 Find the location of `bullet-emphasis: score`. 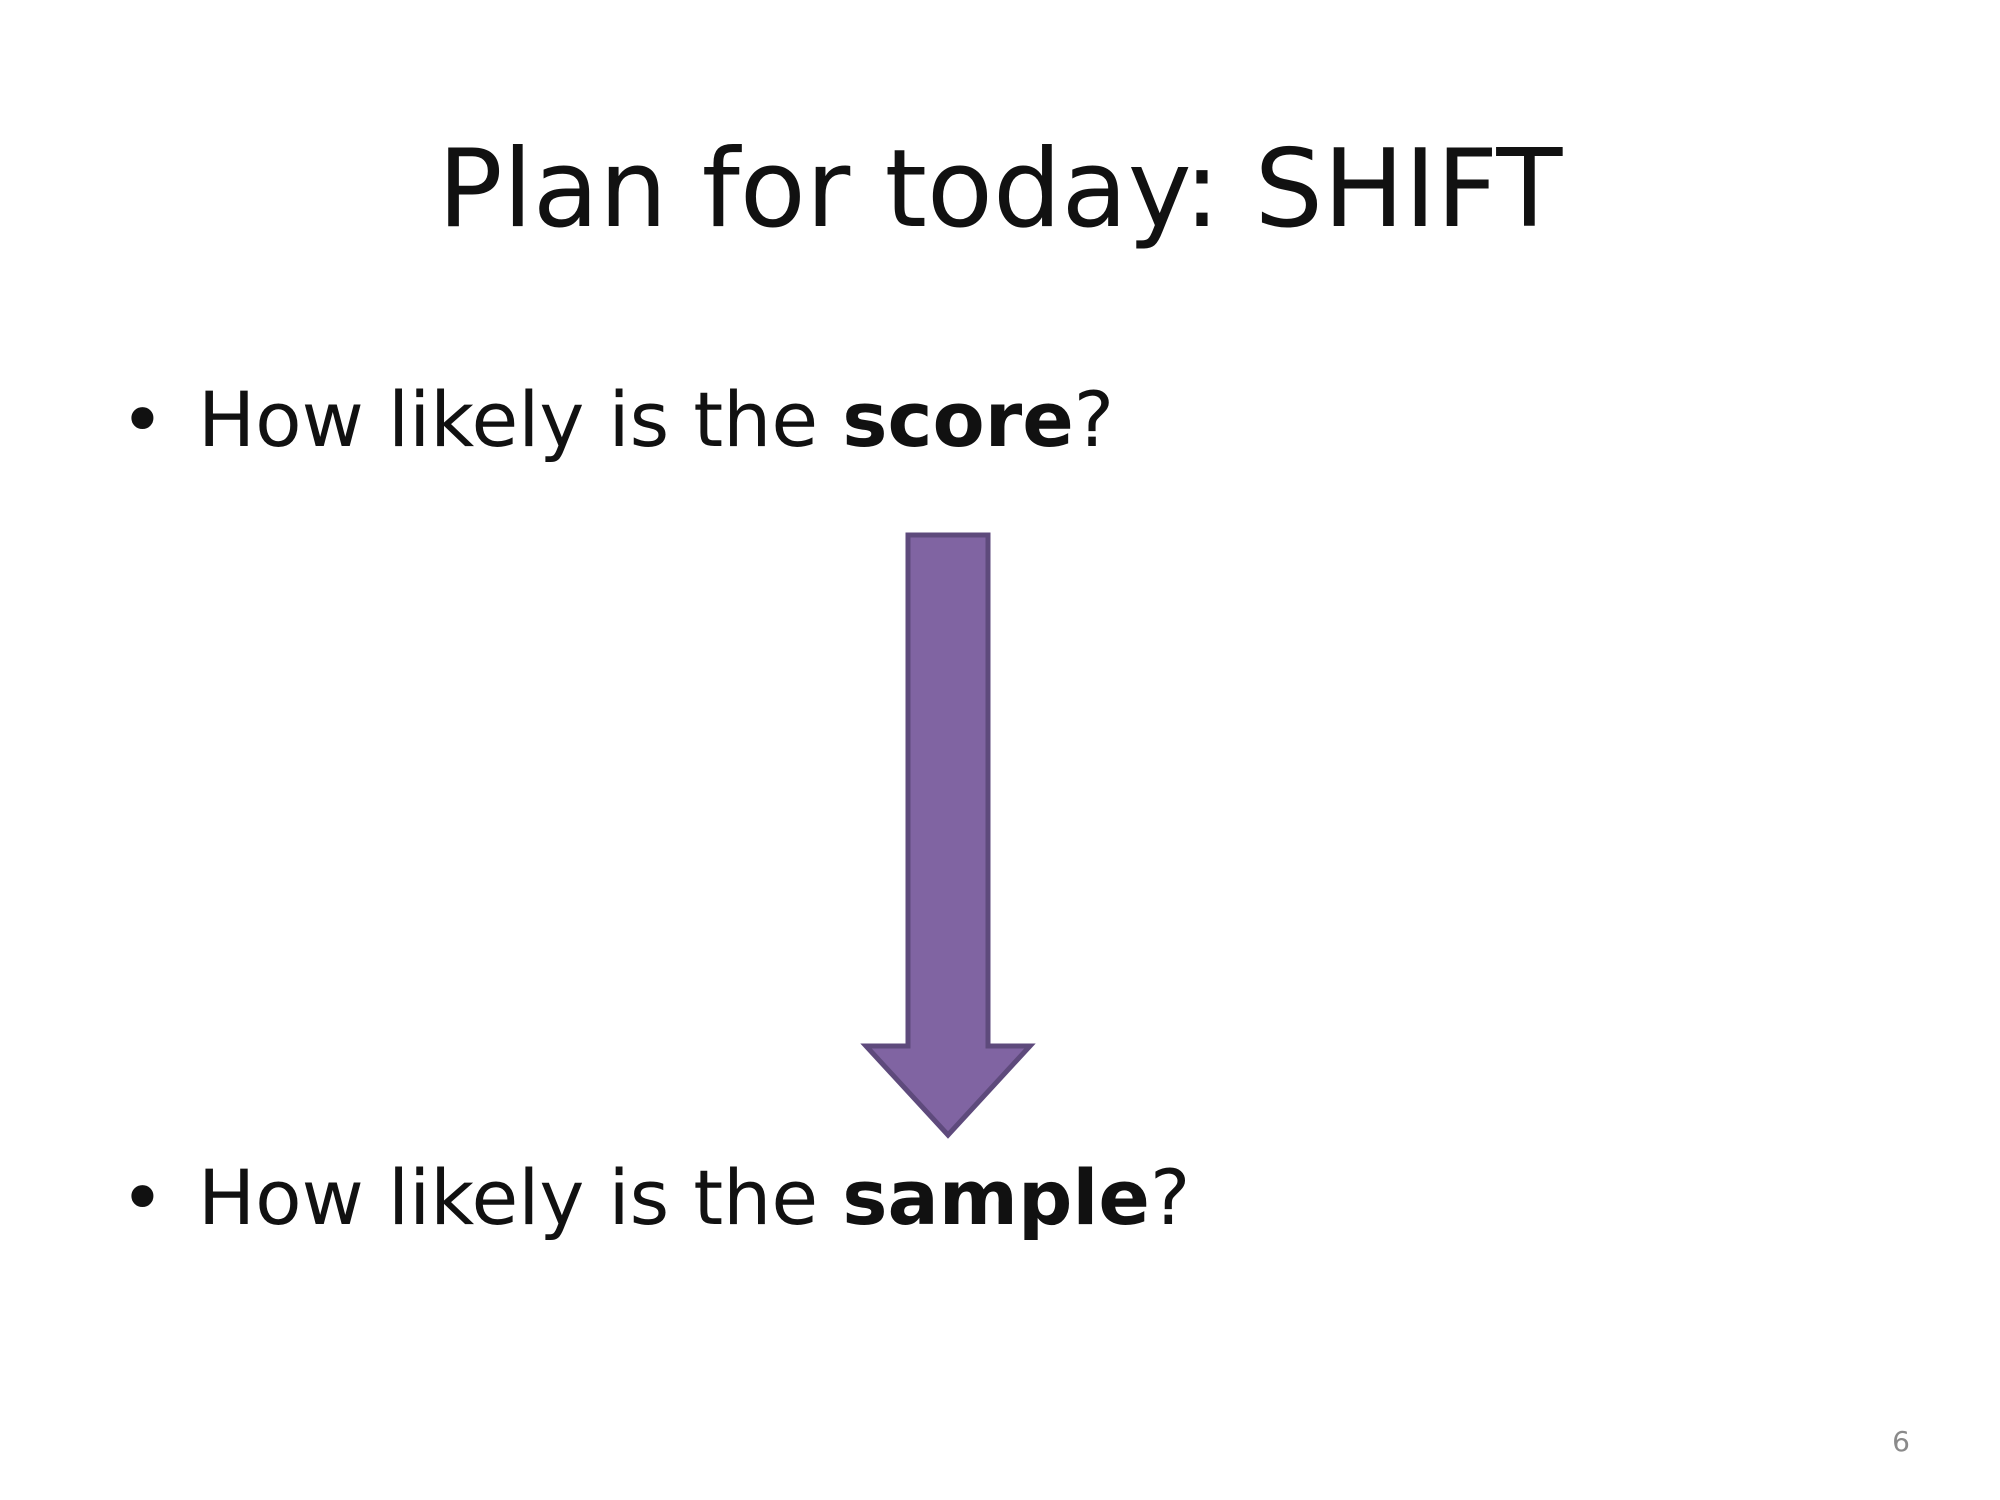

bullet-emphasis: score is located at coordinates (958, 419).